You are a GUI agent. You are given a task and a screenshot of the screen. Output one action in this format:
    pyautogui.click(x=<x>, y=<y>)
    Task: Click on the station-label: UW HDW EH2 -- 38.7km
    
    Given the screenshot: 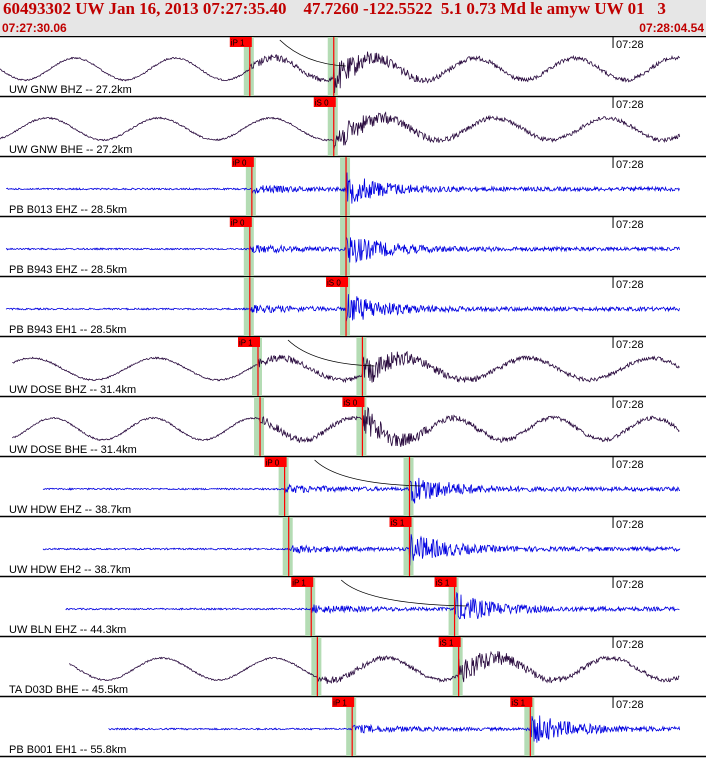 What is the action you would take?
    pyautogui.click(x=70, y=570)
    